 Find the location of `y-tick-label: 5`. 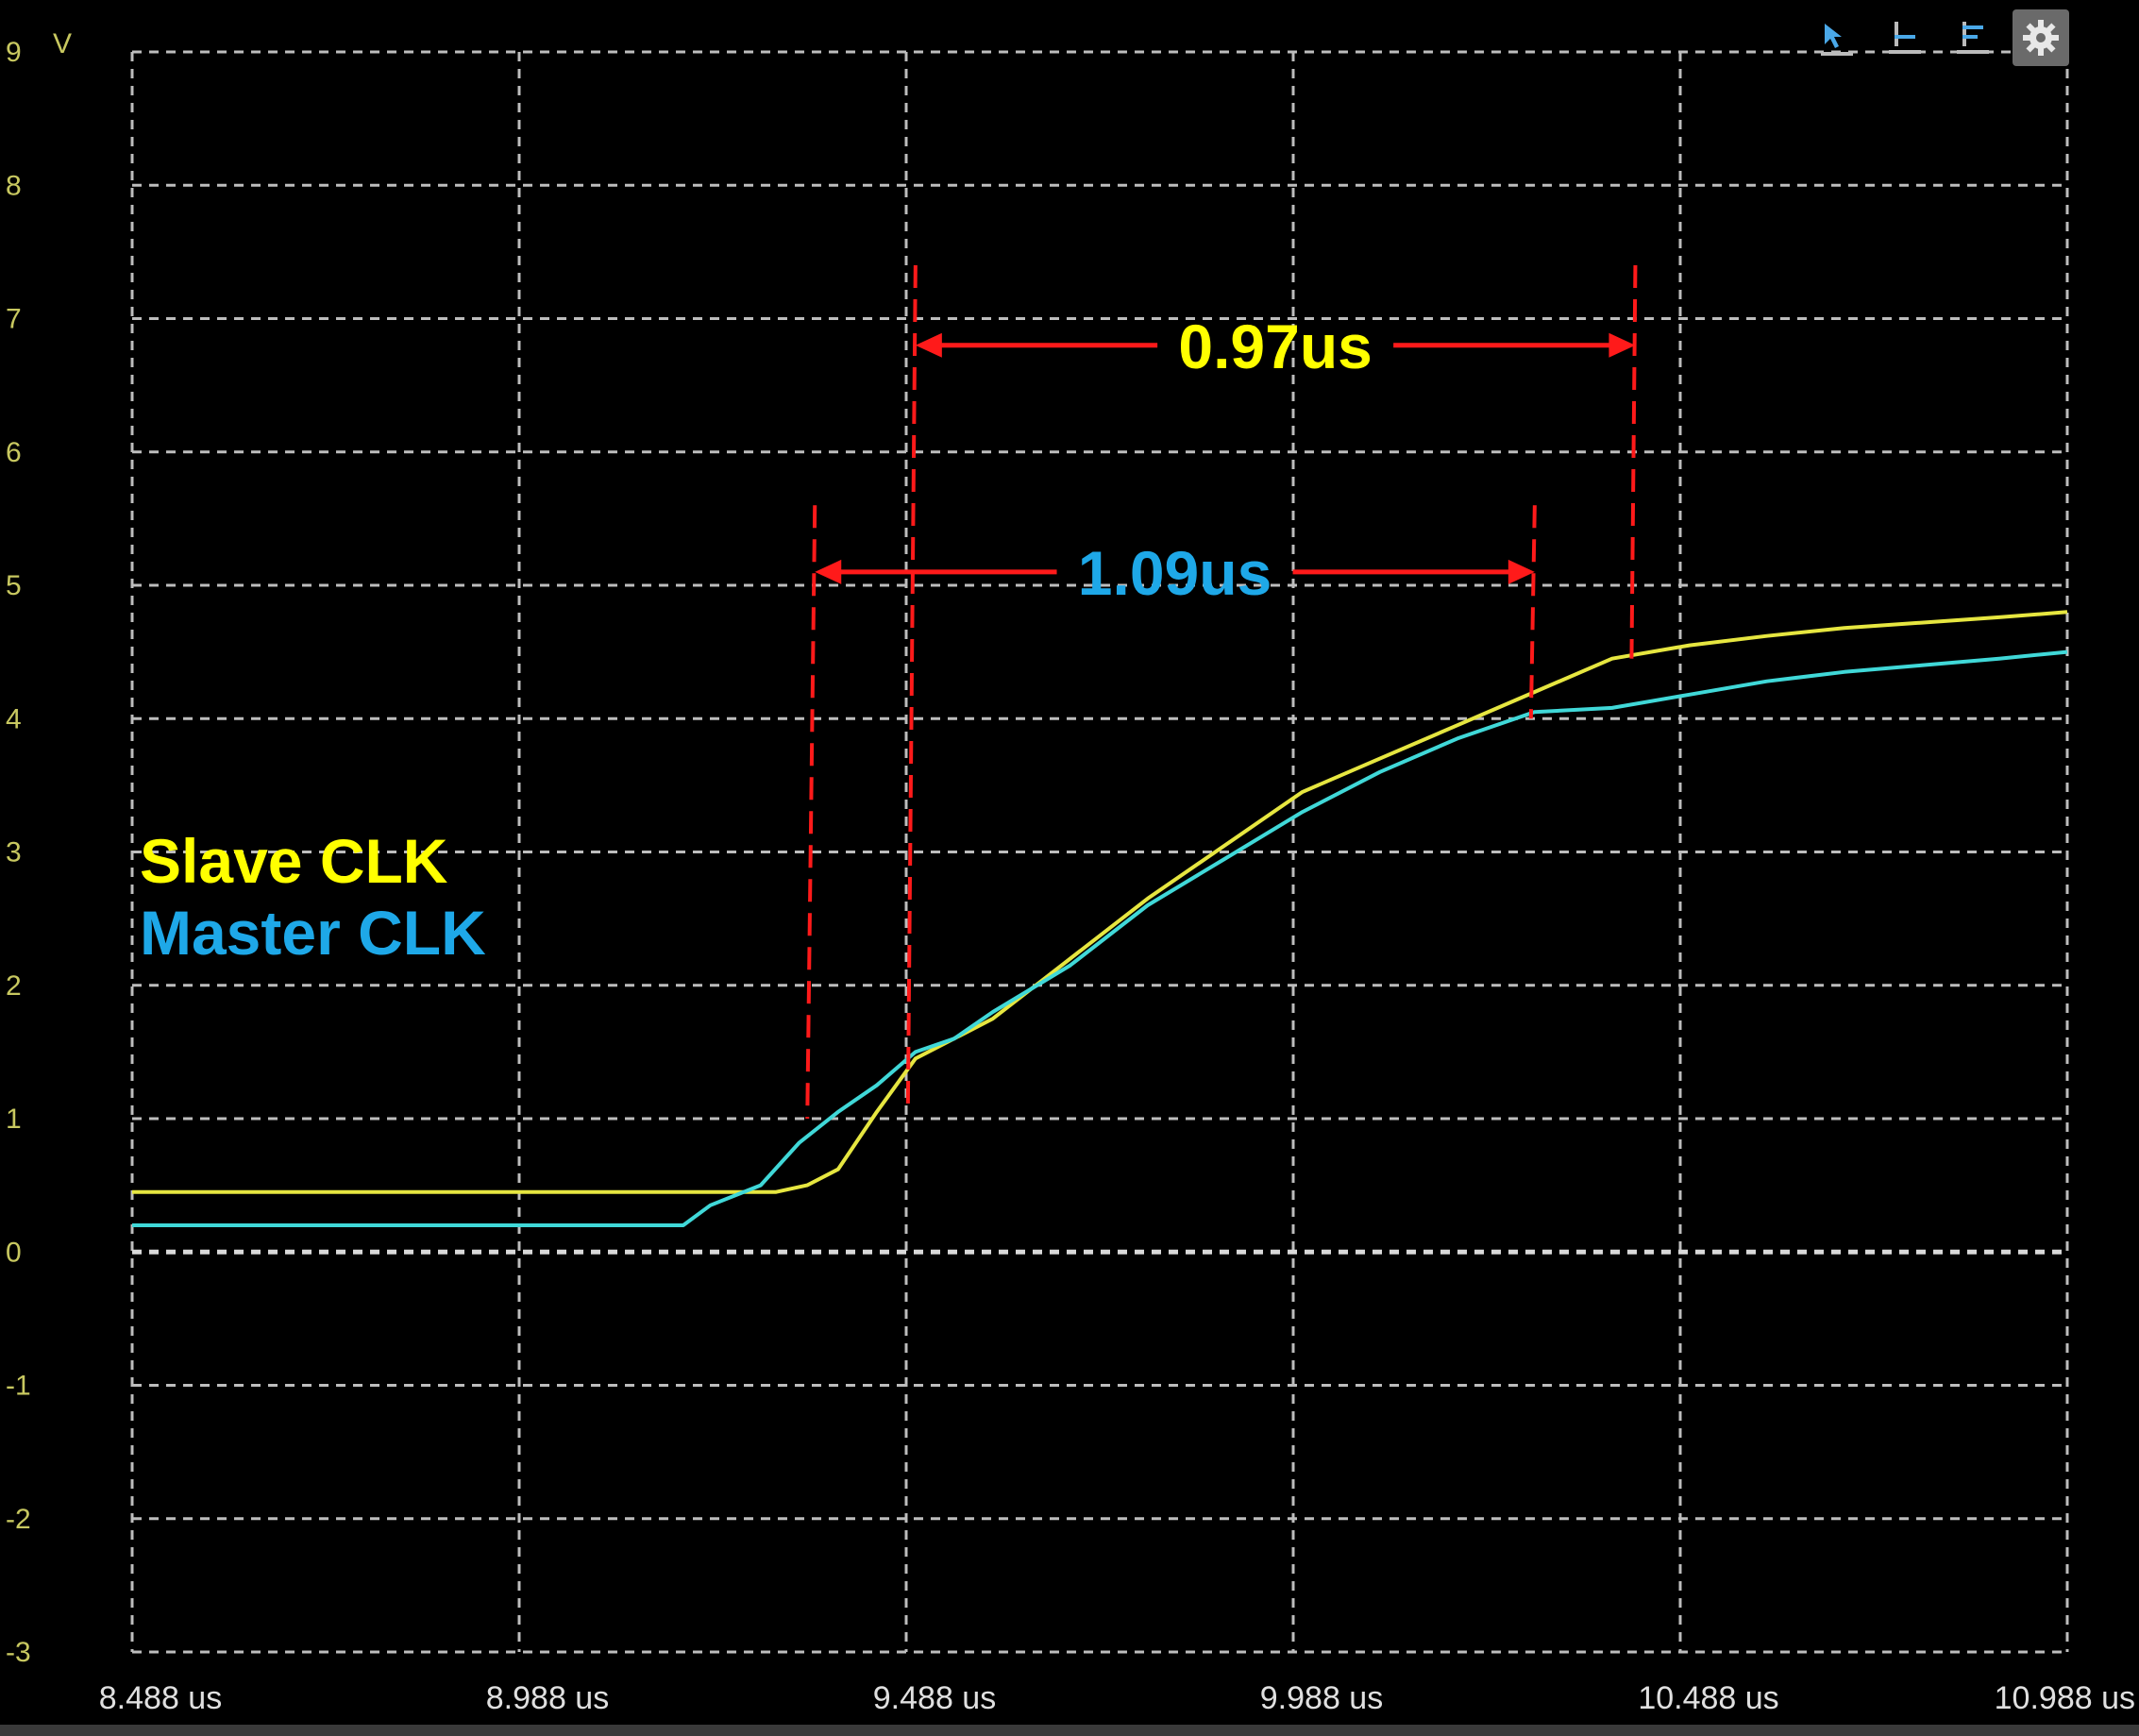

y-tick-label: 5 is located at coordinates (14, 585).